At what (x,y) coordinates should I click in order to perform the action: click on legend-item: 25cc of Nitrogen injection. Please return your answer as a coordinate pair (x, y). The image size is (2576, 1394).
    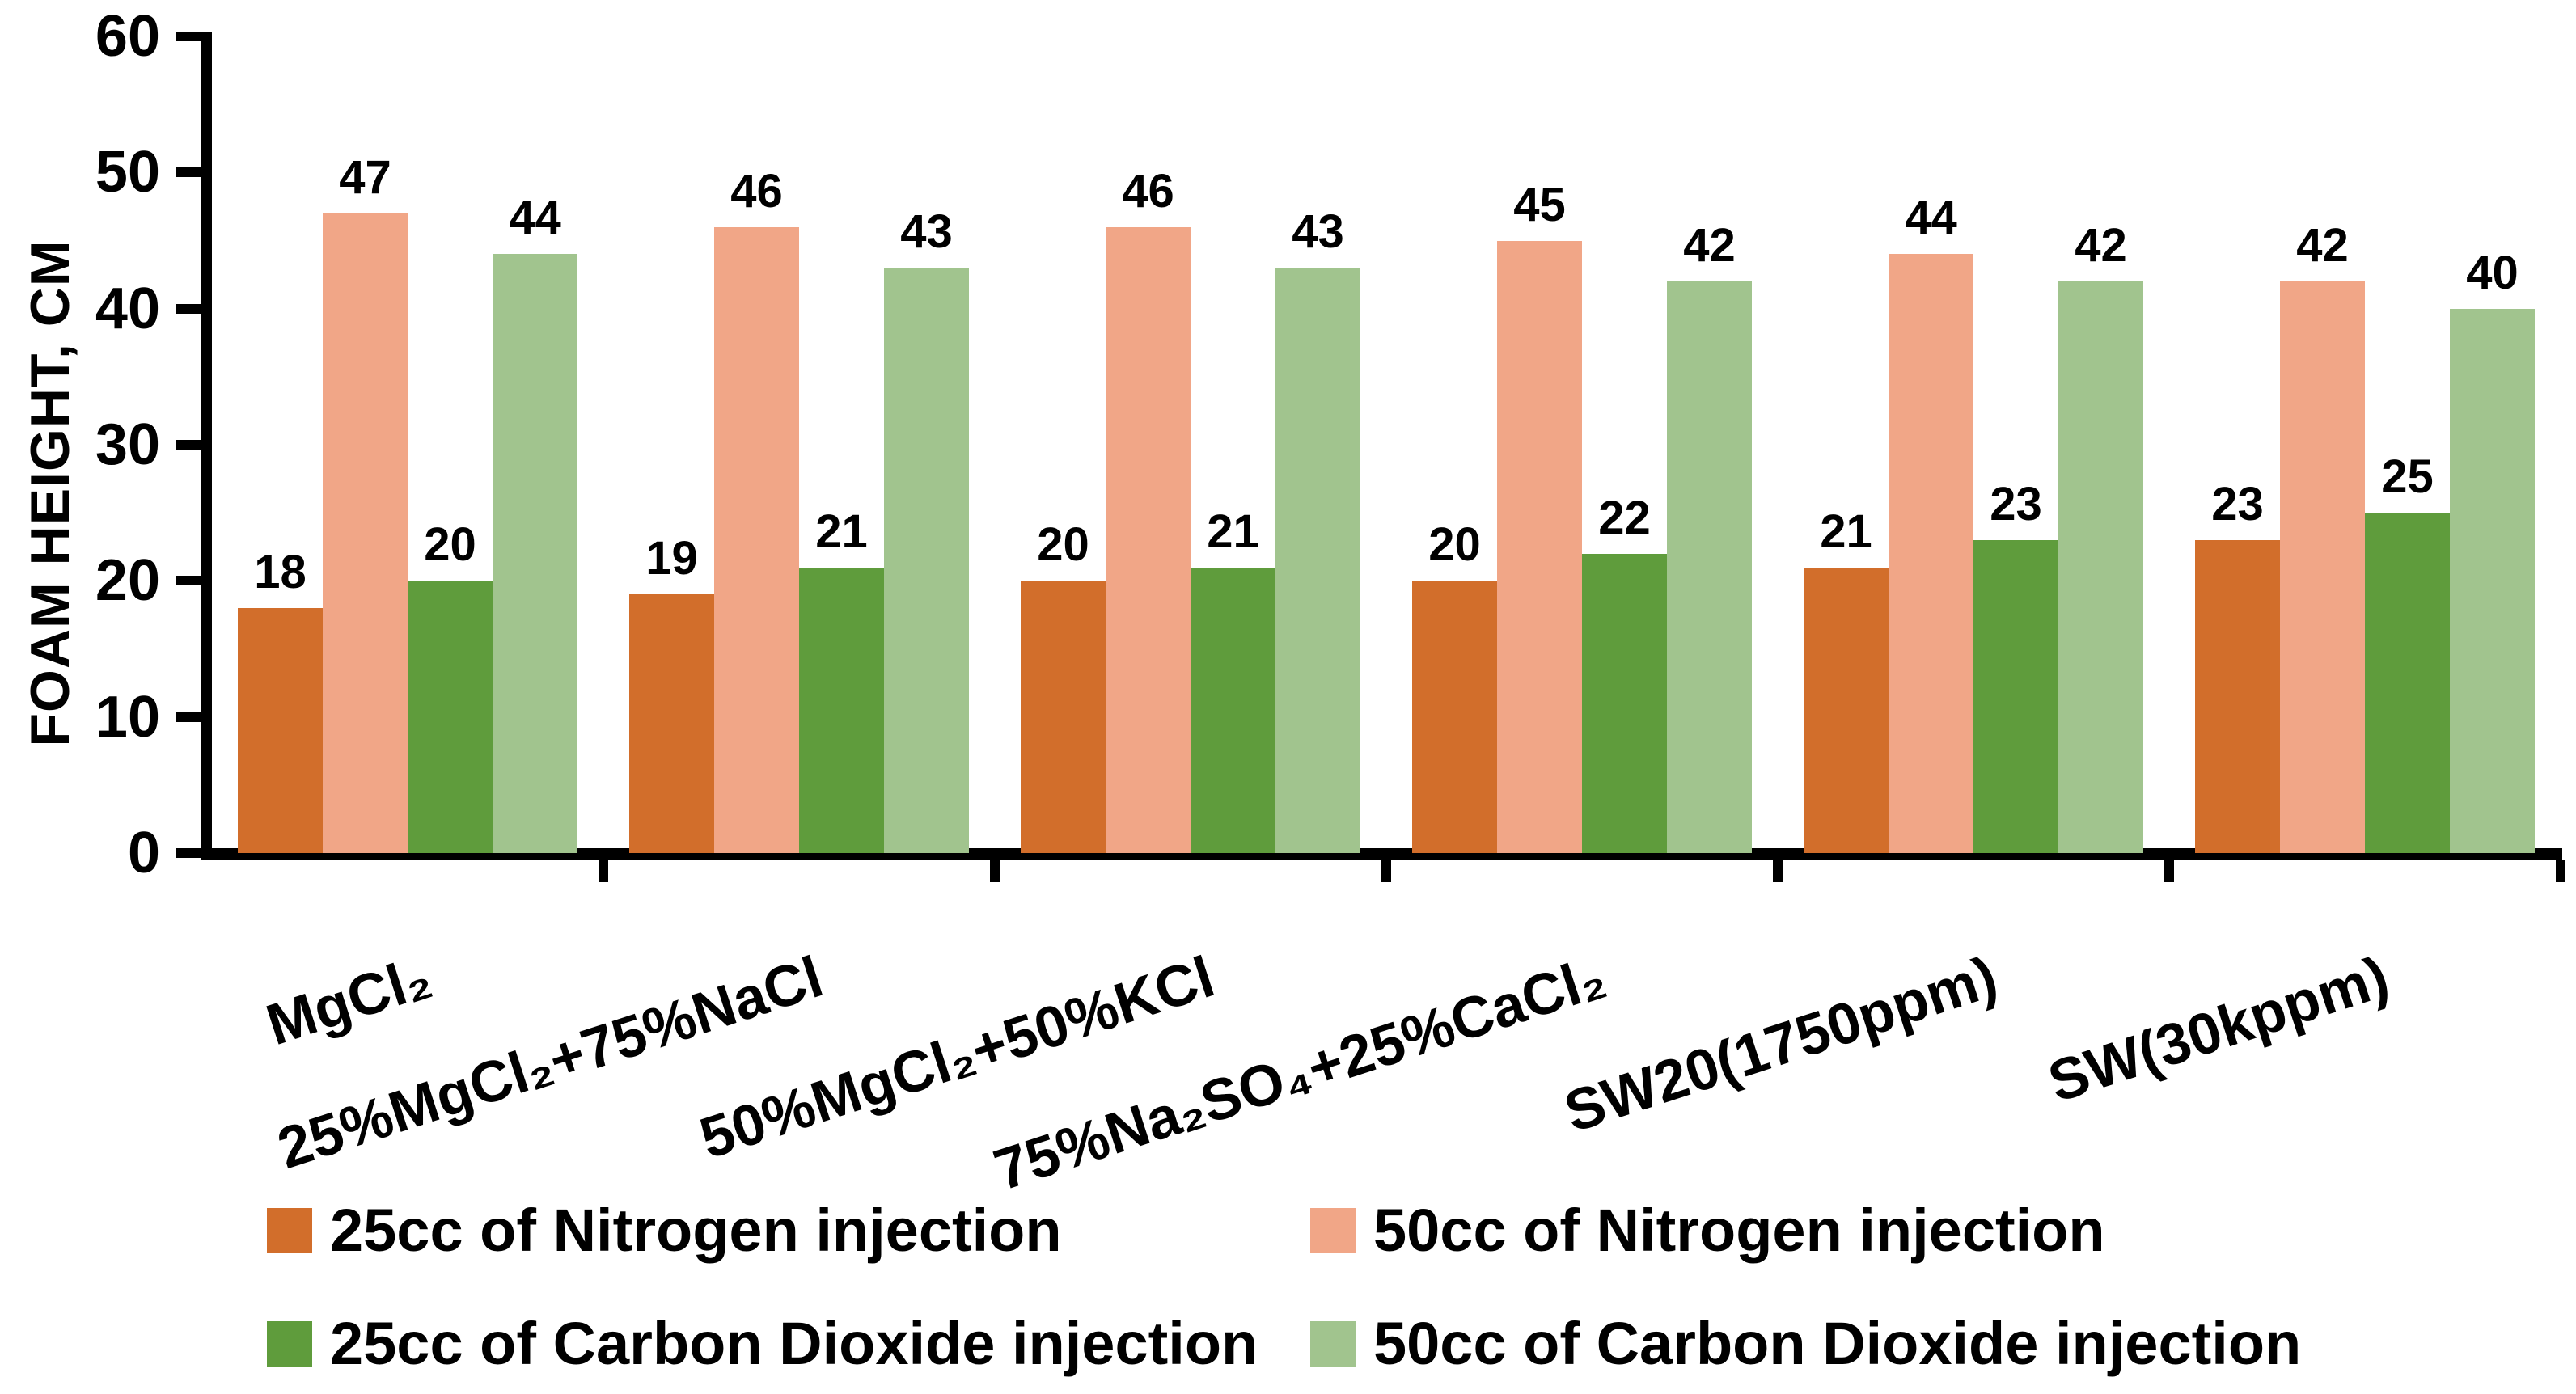
    Looking at the image, I should click on (664, 1231).